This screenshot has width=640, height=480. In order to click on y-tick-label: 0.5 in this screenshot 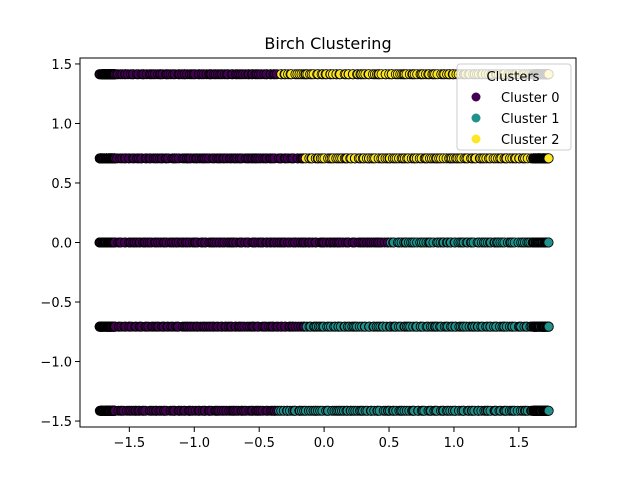, I will do `click(61, 184)`.